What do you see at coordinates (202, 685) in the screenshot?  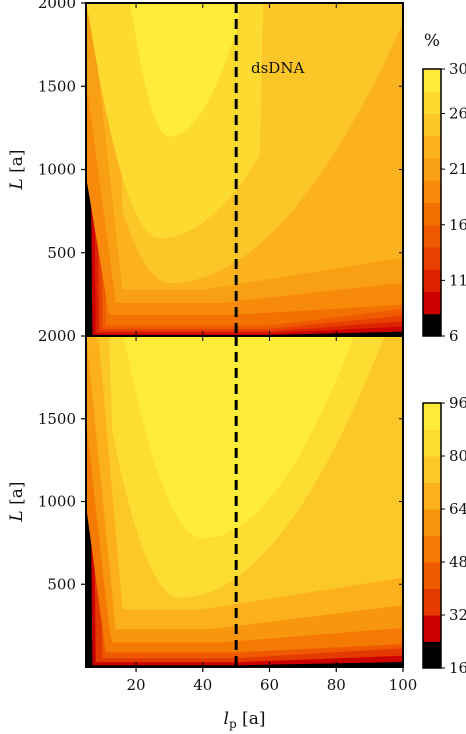 I see `x-tick-label-bottom: 40` at bounding box center [202, 685].